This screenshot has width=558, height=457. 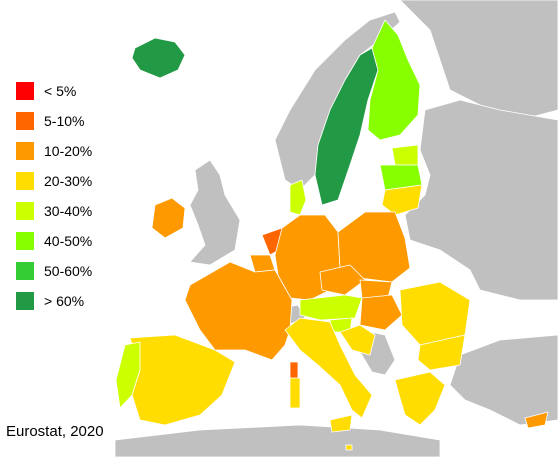 I want to click on legend-item: 50-60%, so click(x=54, y=271).